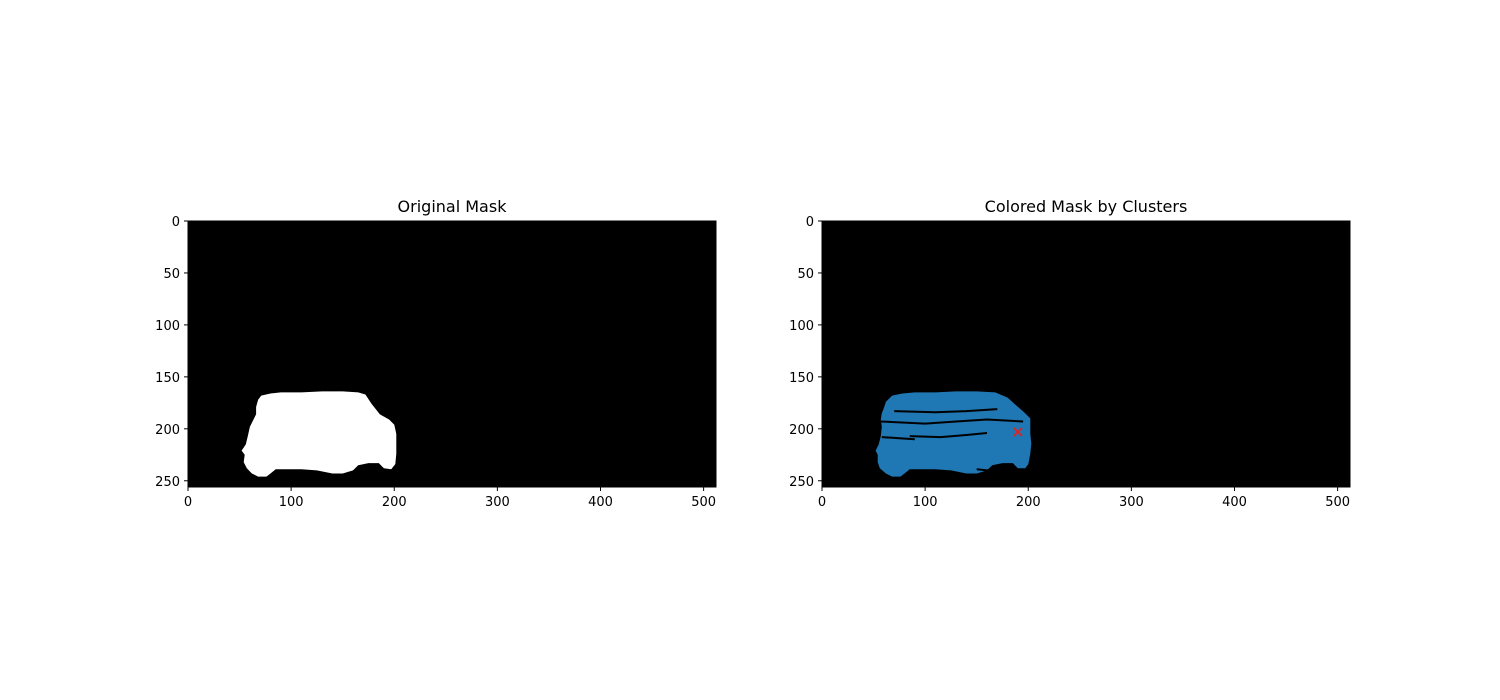 The height and width of the screenshot is (700, 1500). What do you see at coordinates (453, 206) in the screenshot?
I see `chart-title: Original Mask` at bounding box center [453, 206].